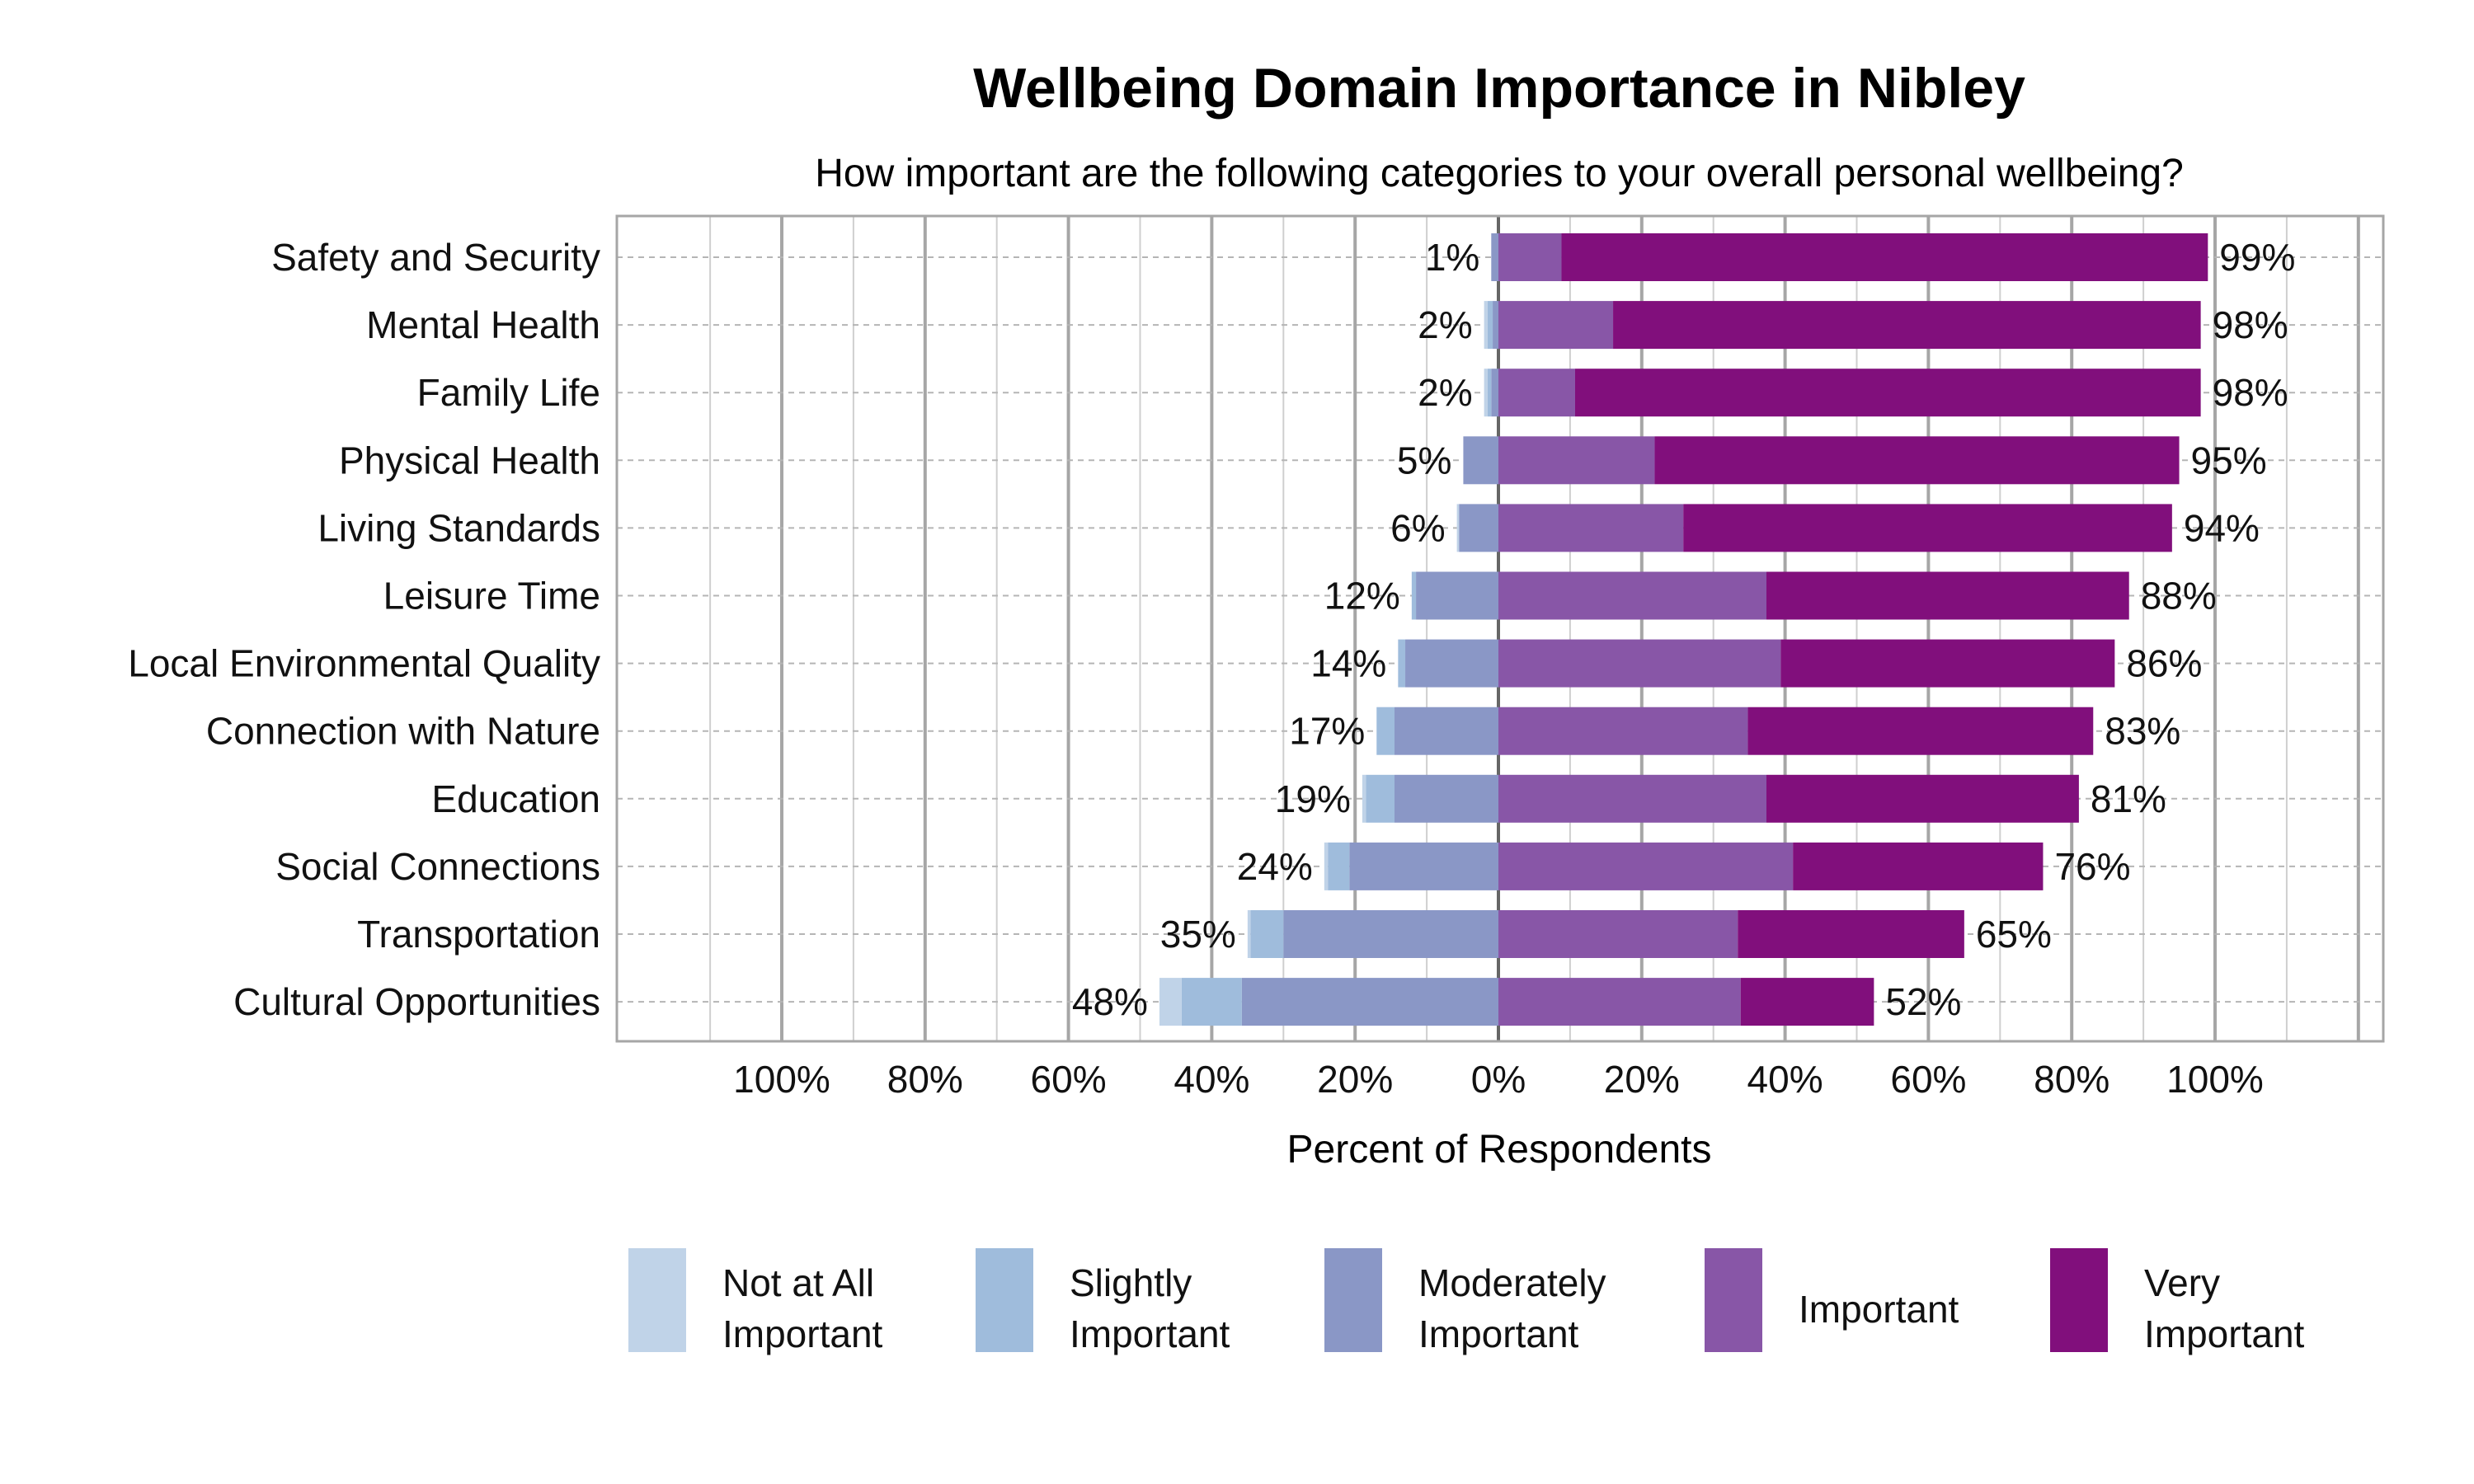 The height and width of the screenshot is (1484, 2474). Describe the element at coordinates (1131, 1282) in the screenshot. I see `legend-label: Slightly` at that location.